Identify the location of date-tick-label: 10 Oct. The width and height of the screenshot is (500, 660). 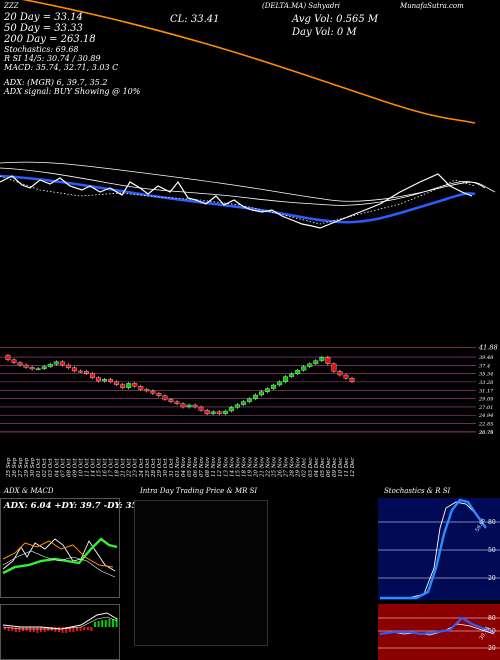
(81, 467).